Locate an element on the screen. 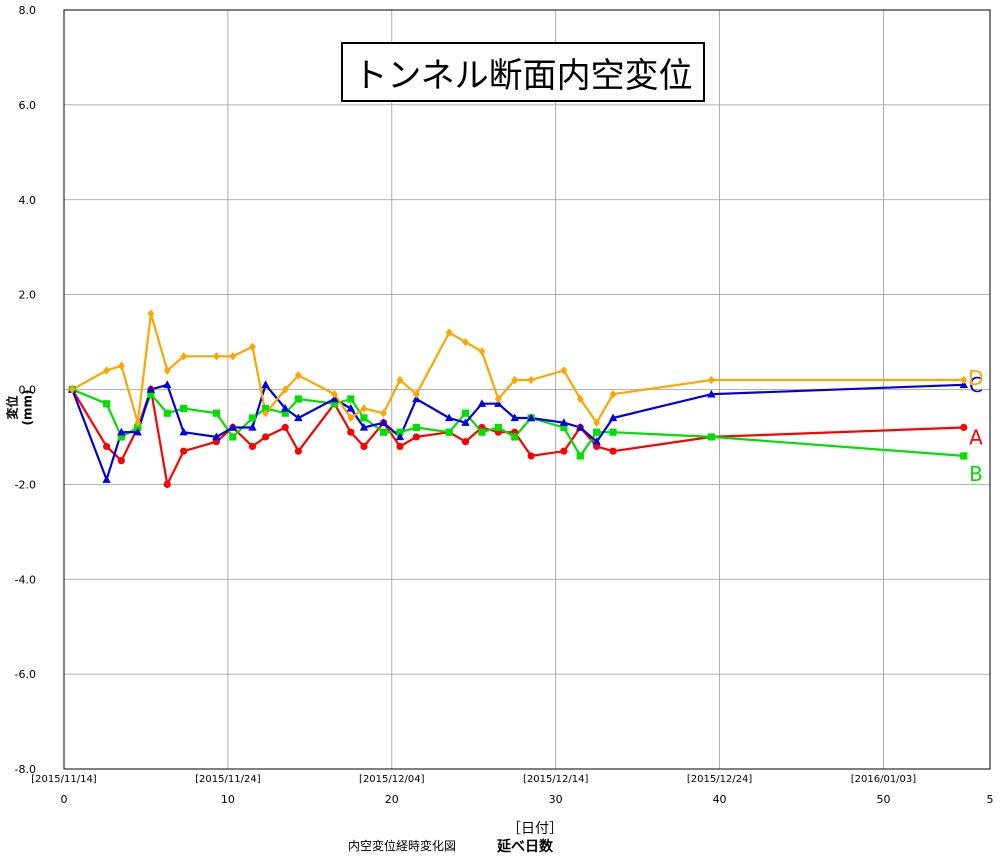  chart-title: トンネル断面内空変位 is located at coordinates (523, 72).